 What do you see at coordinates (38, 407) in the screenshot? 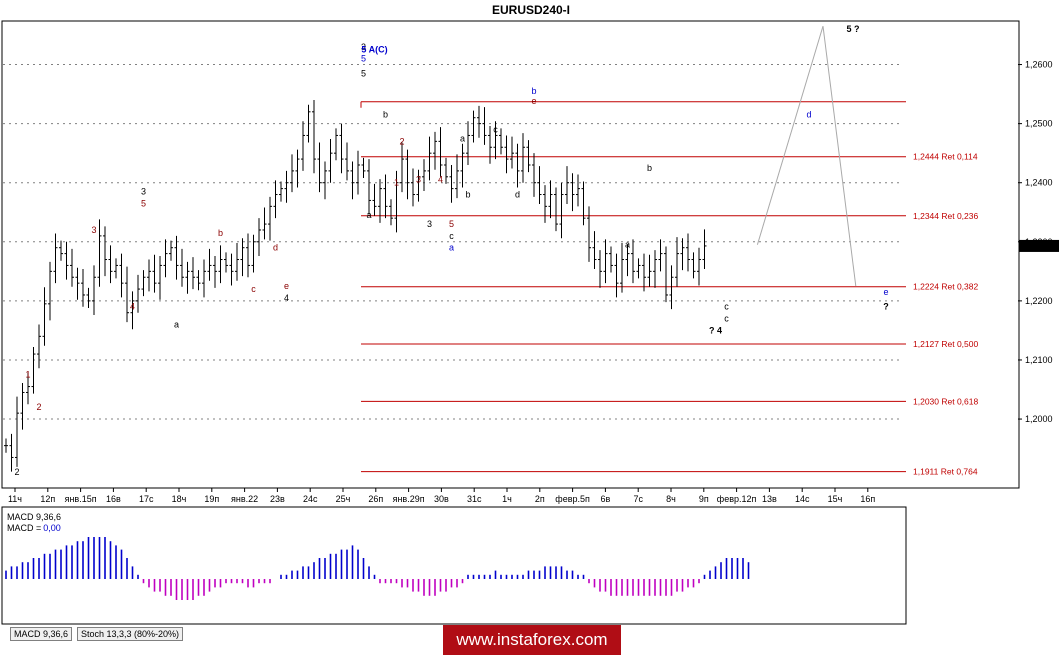
I see `wave-label: 2` at bounding box center [38, 407].